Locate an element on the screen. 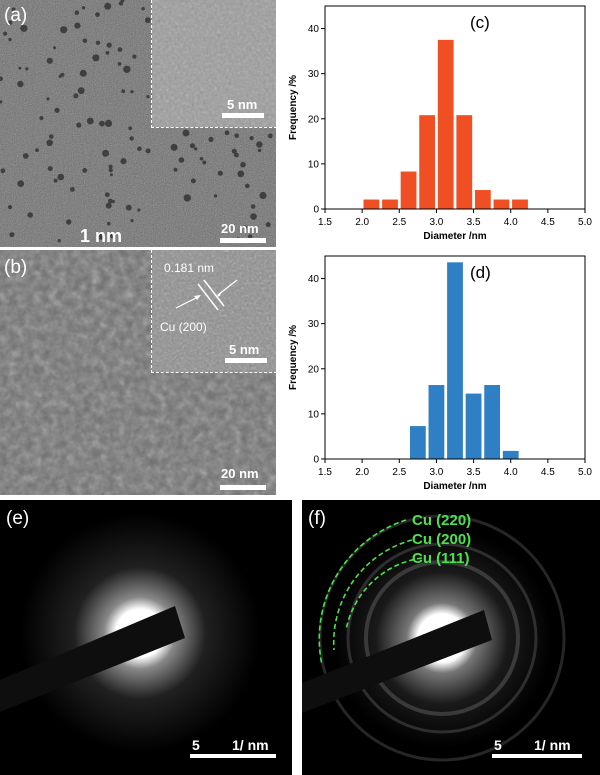  chart-c-ytick-label: 0 is located at coordinates (316, 210).